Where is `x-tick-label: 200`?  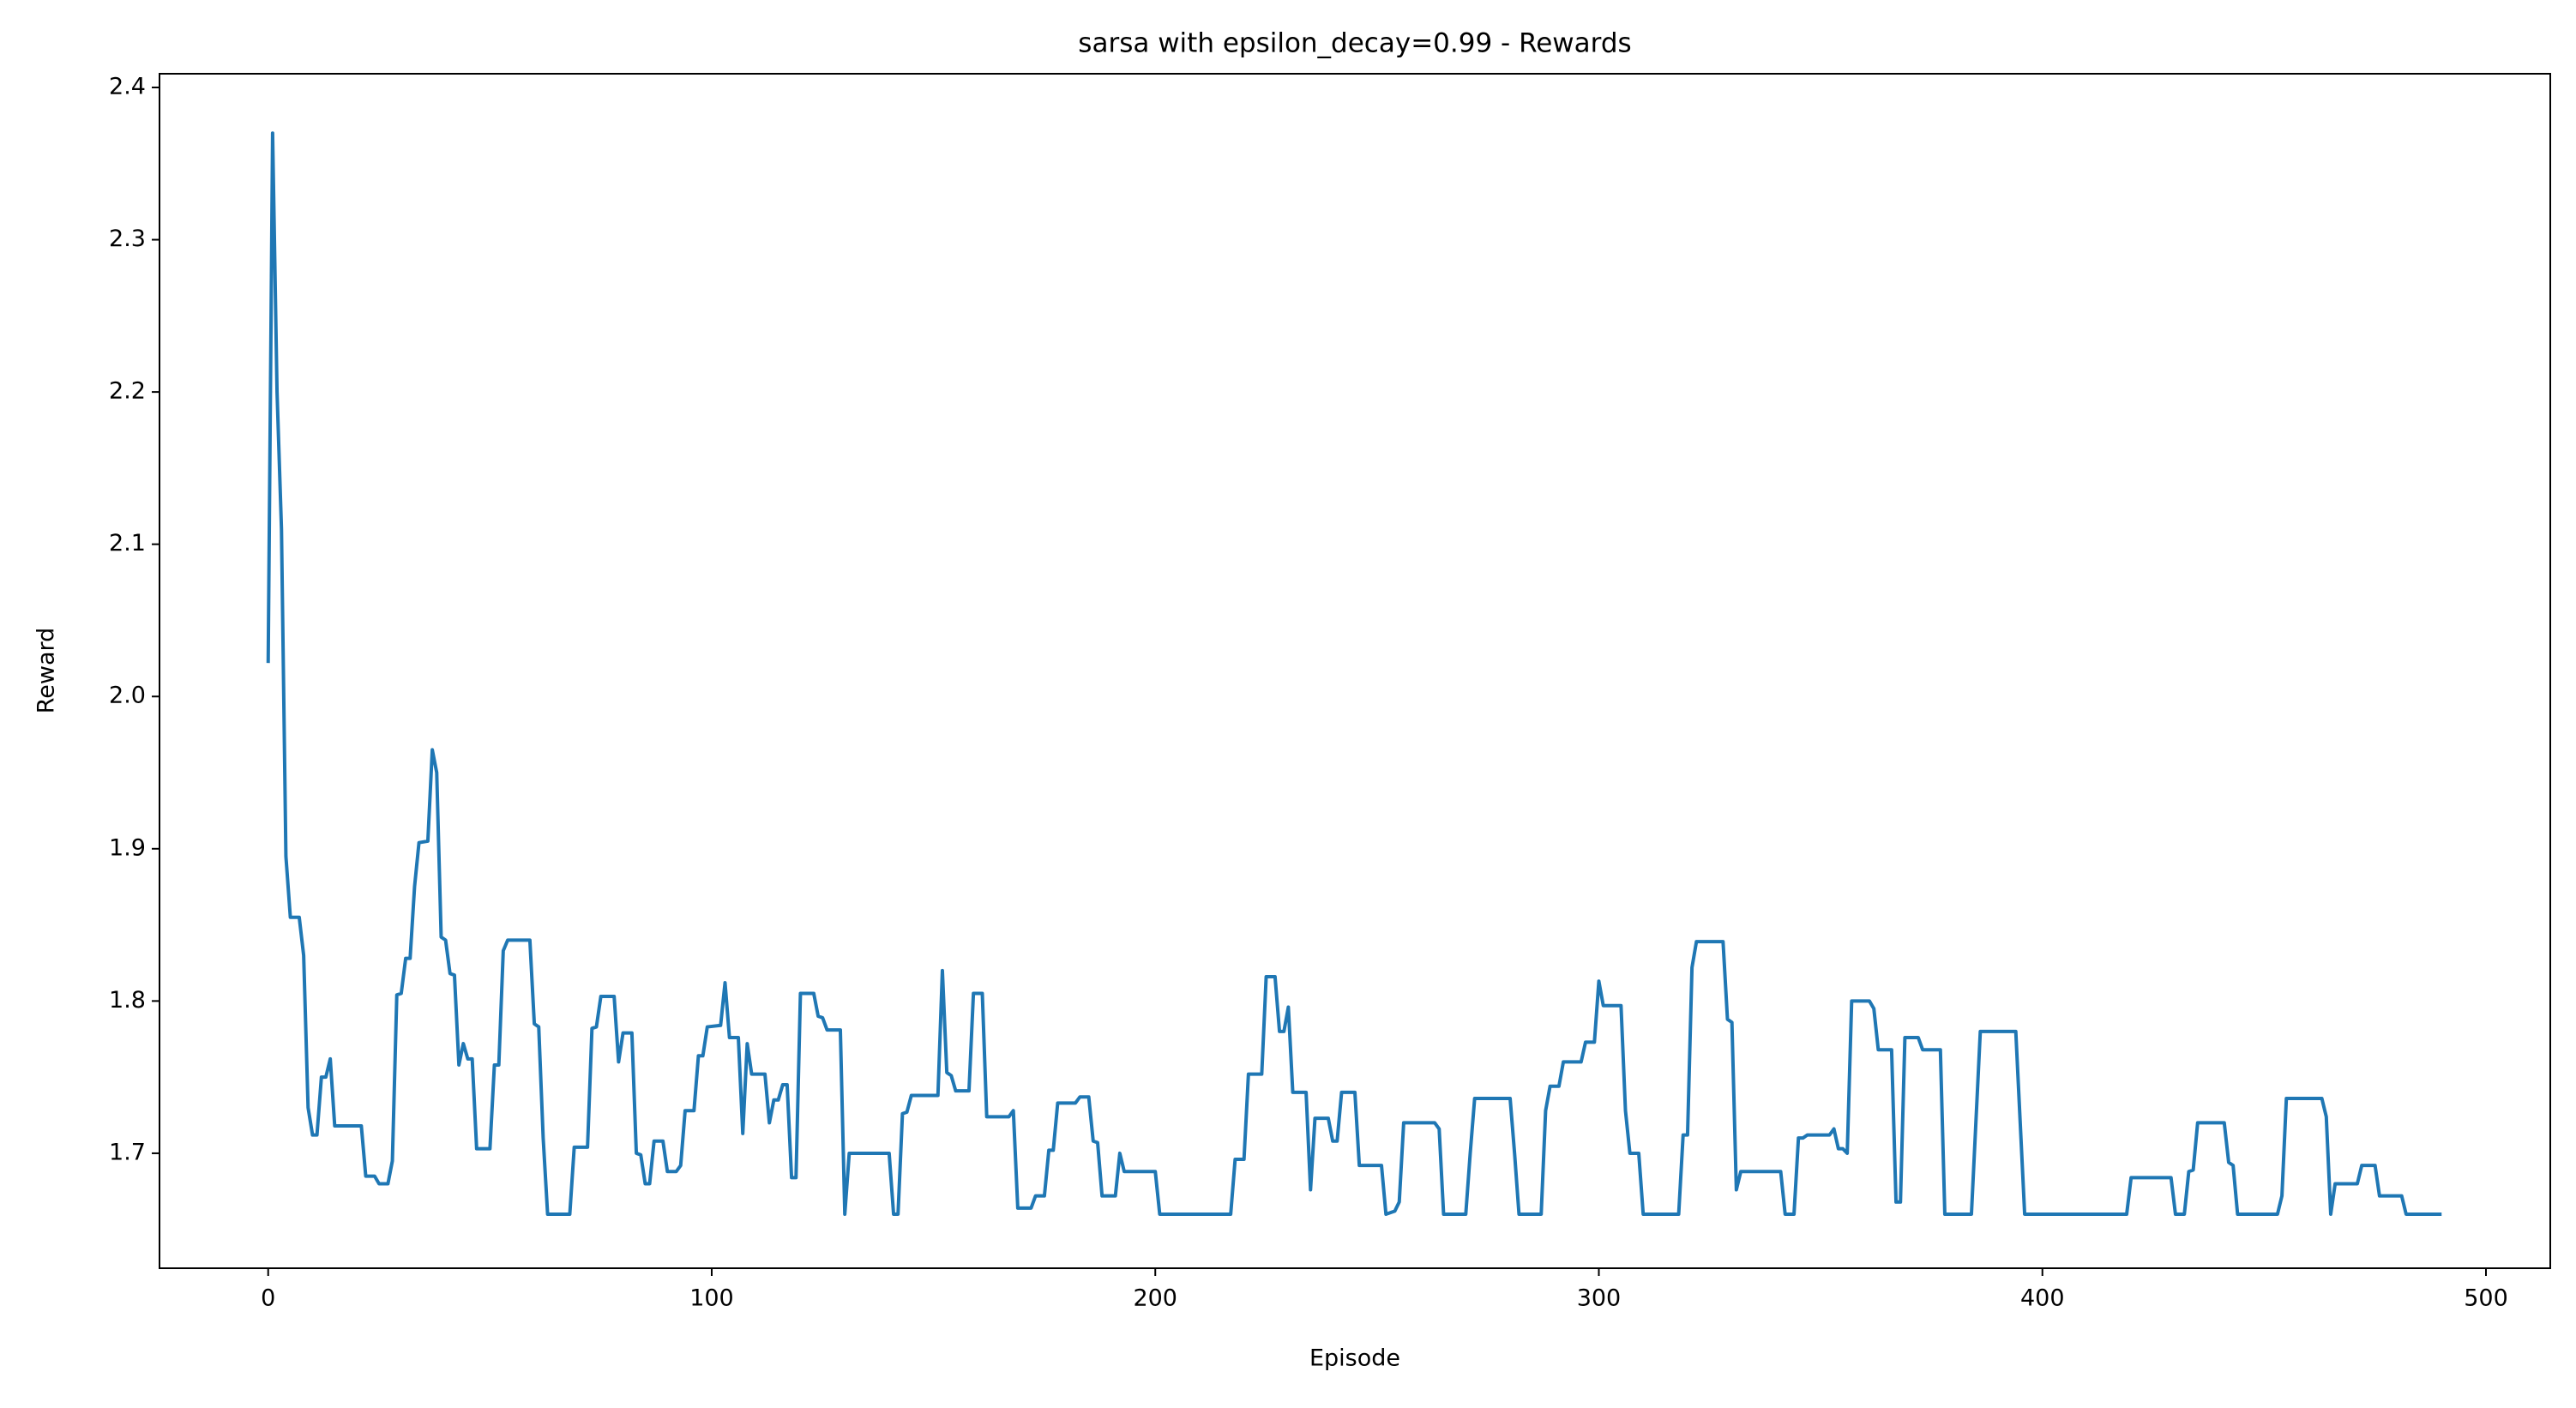
x-tick-label: 200 is located at coordinates (1155, 1299).